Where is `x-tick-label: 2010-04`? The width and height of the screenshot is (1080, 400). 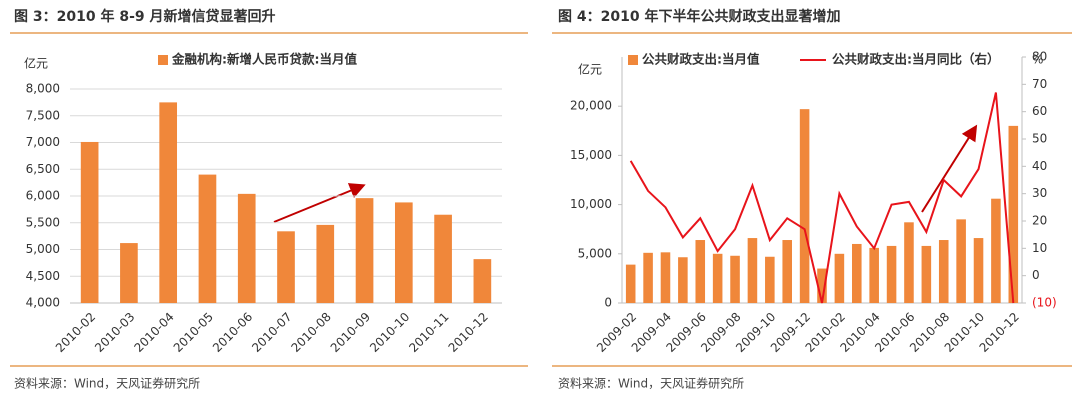
x-tick-label: 2010-04 is located at coordinates (153, 332).